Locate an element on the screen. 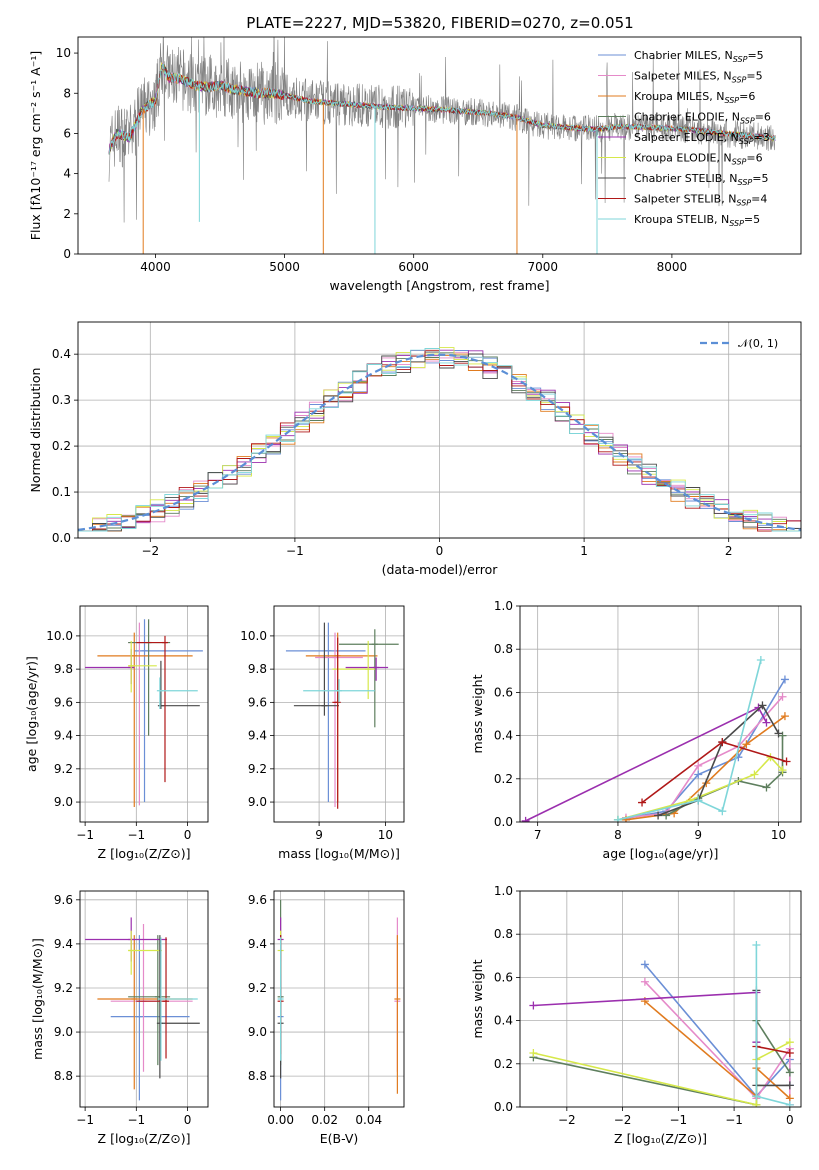 This screenshot has width=819, height=1170. x-tick-label: −2 is located at coordinates (623, 1120).